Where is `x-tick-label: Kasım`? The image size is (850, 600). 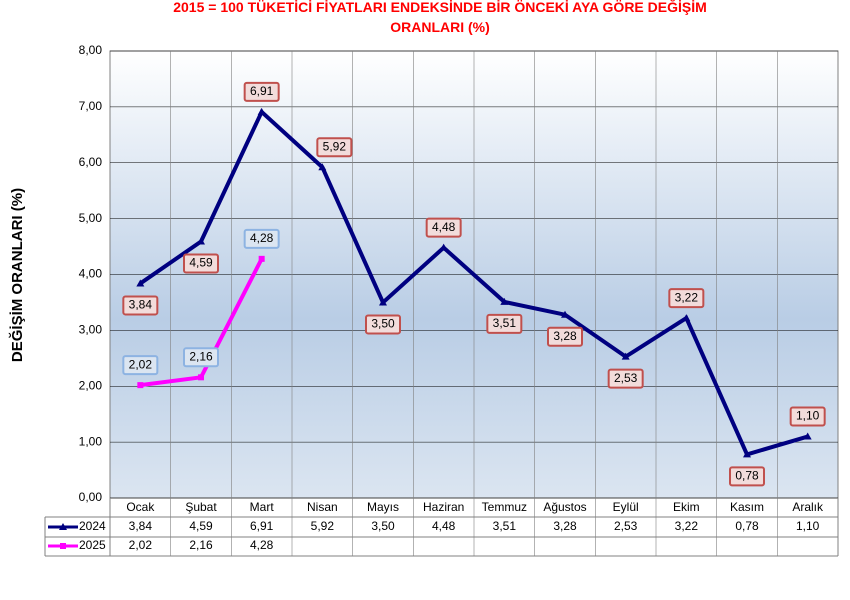
x-tick-label: Kasım is located at coordinates (747, 507).